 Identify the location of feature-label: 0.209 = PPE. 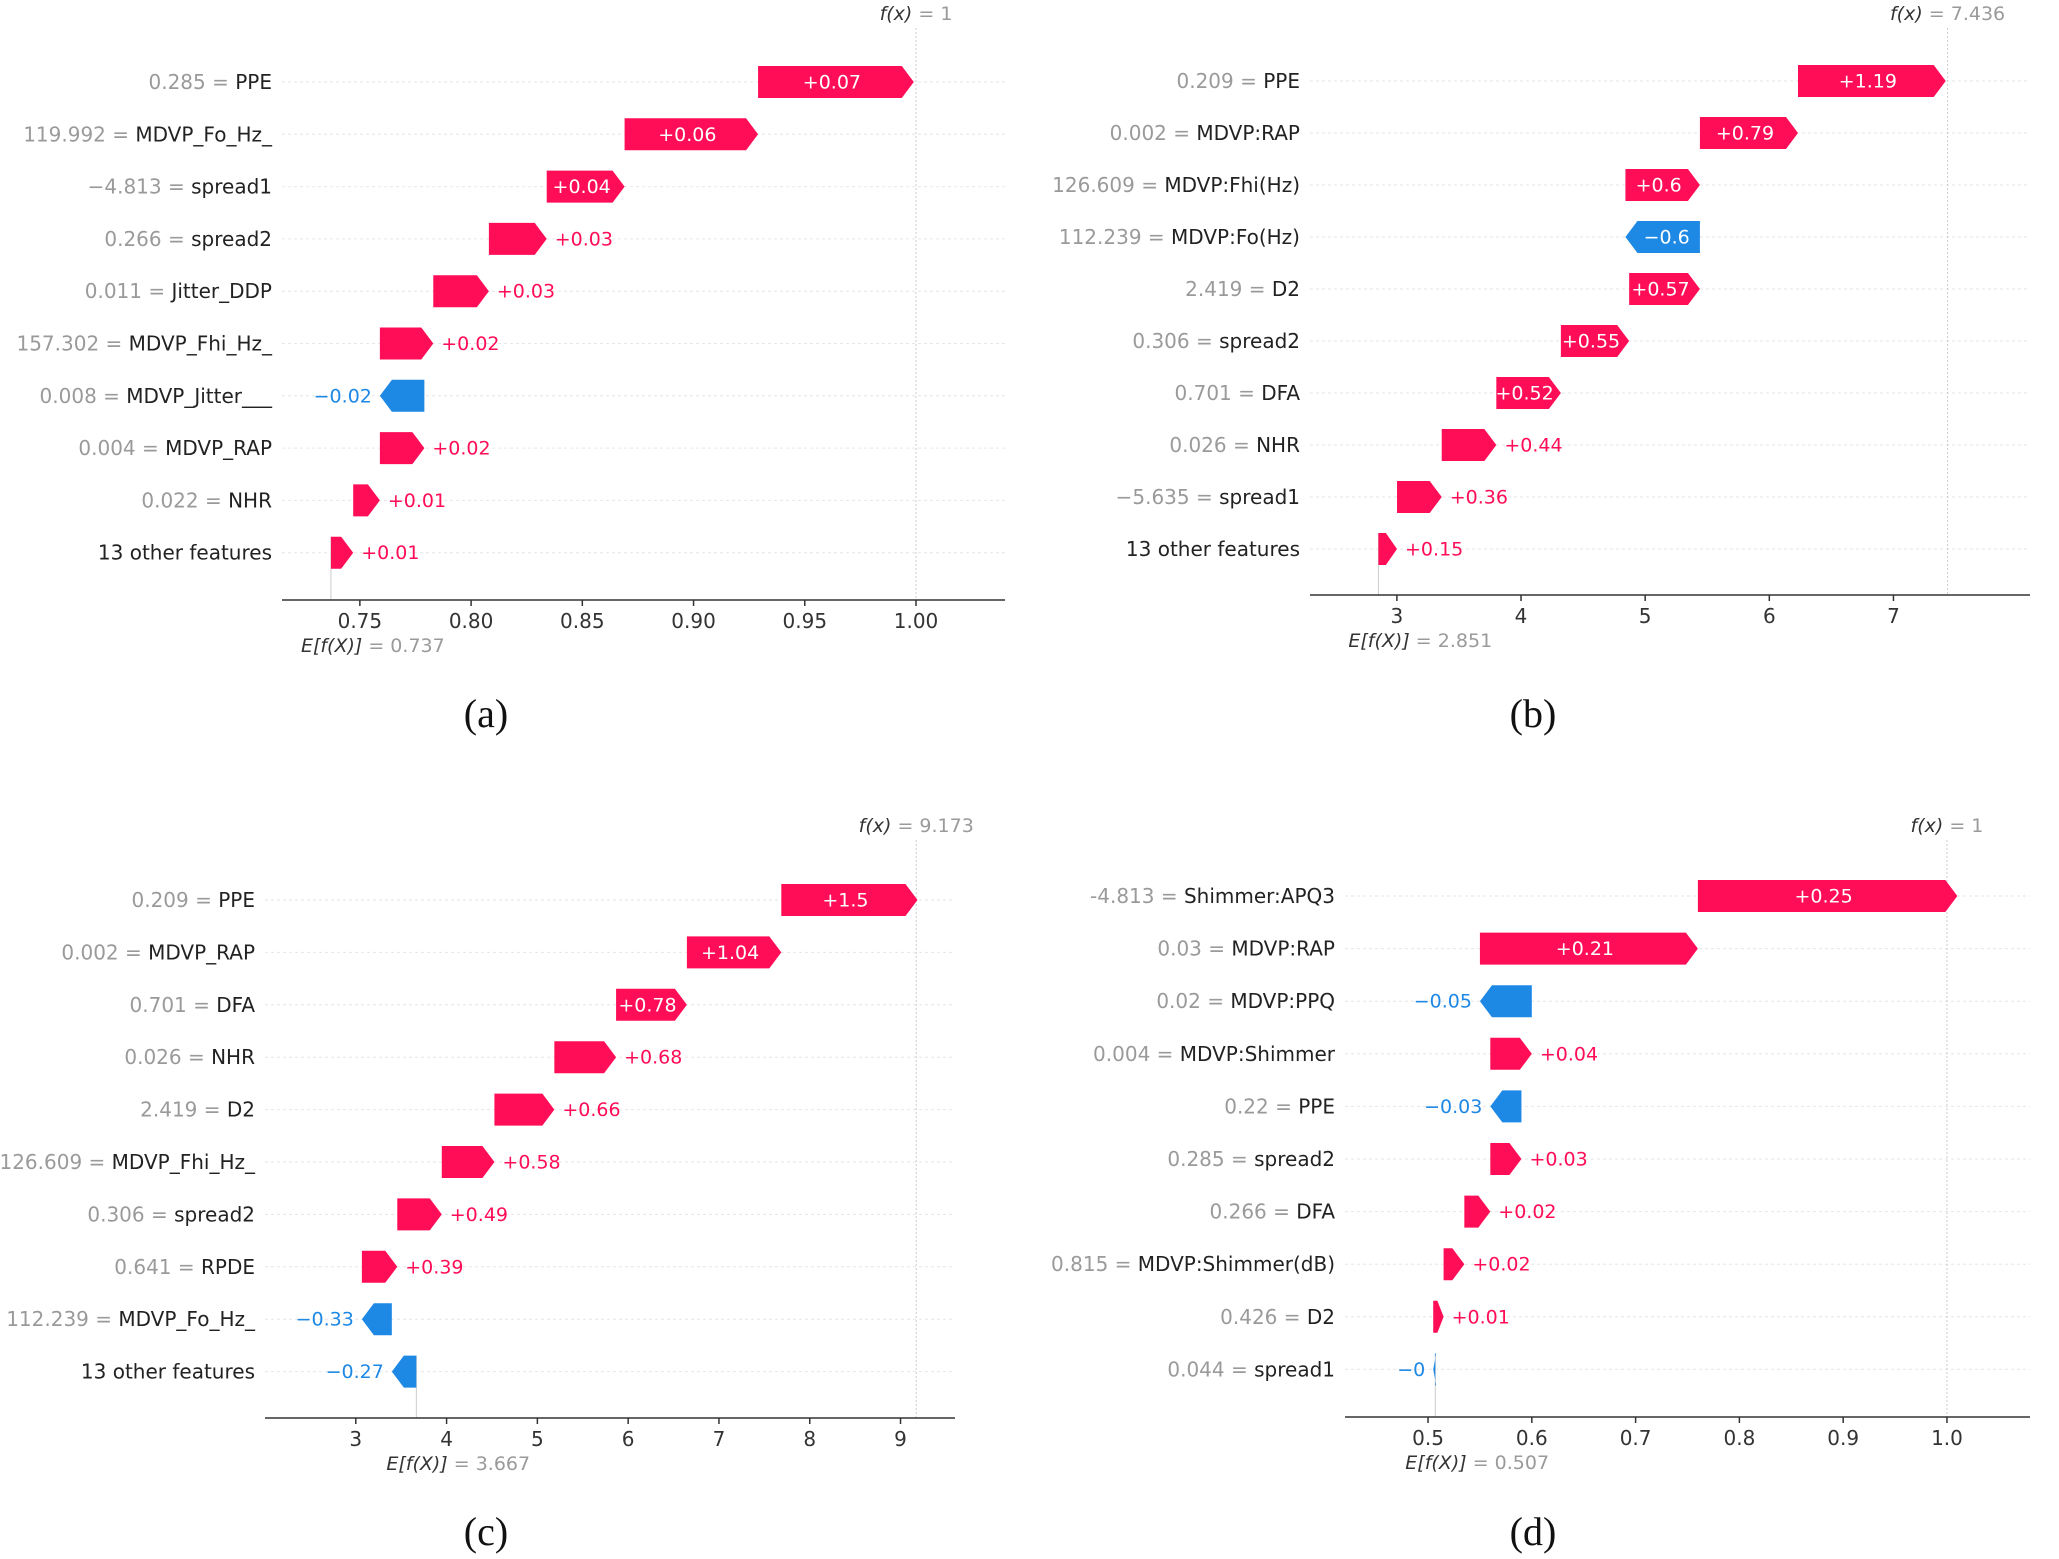
(1239, 81).